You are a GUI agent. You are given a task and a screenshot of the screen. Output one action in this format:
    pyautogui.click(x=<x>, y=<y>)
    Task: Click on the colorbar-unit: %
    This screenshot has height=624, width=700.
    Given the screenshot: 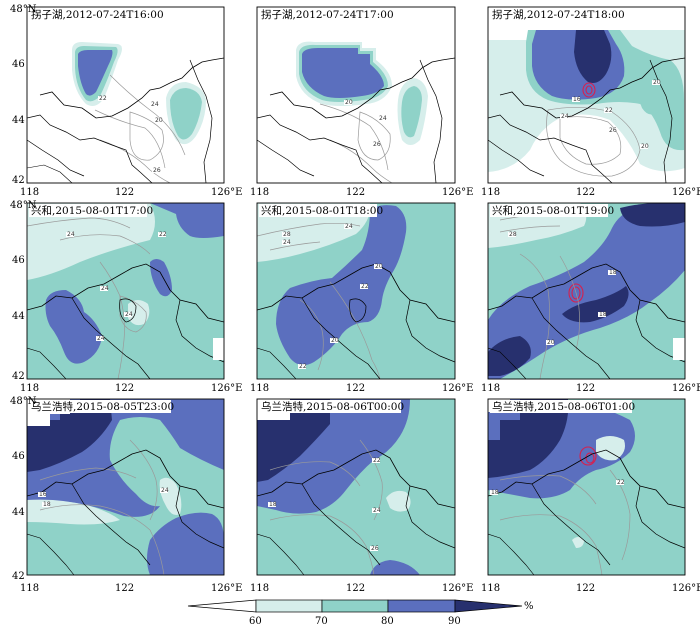 What is the action you would take?
    pyautogui.click(x=529, y=606)
    